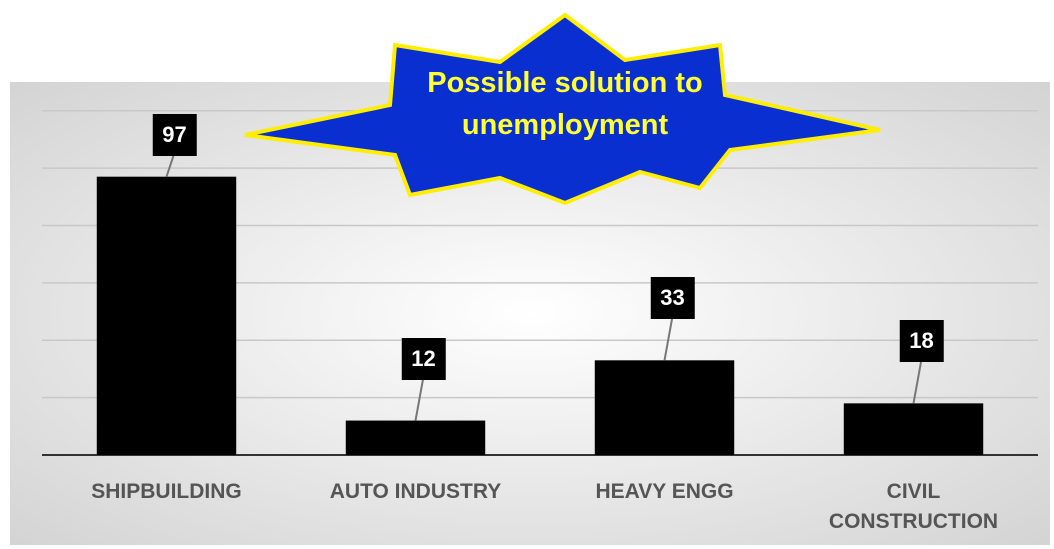 The height and width of the screenshot is (549, 1054). What do you see at coordinates (672, 298) in the screenshot?
I see `data-label: 33` at bounding box center [672, 298].